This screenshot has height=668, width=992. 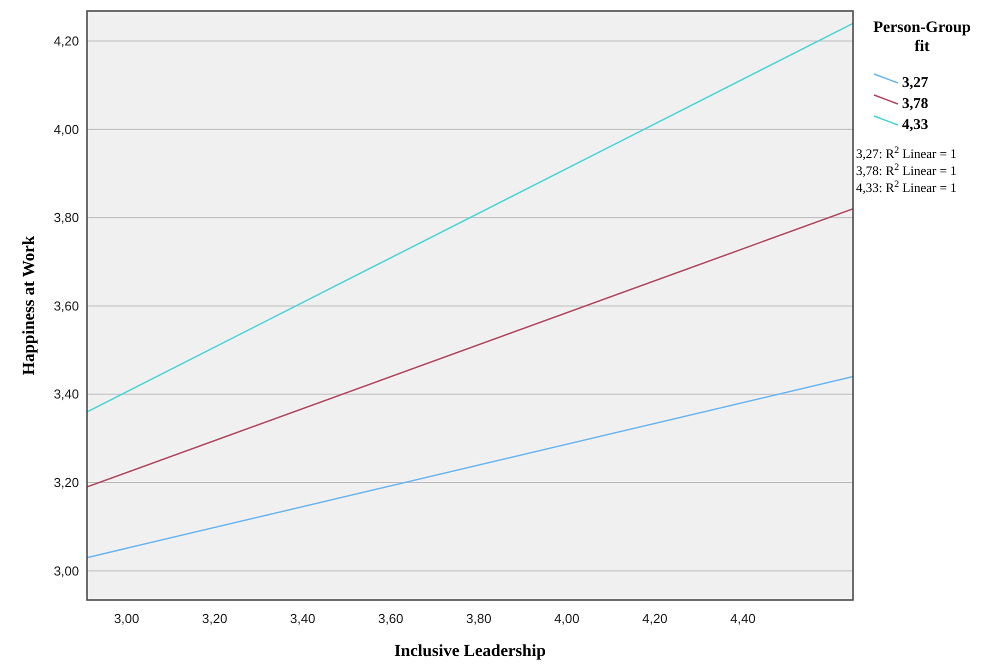 I want to click on legend-label: 3,27, so click(x=915, y=83).